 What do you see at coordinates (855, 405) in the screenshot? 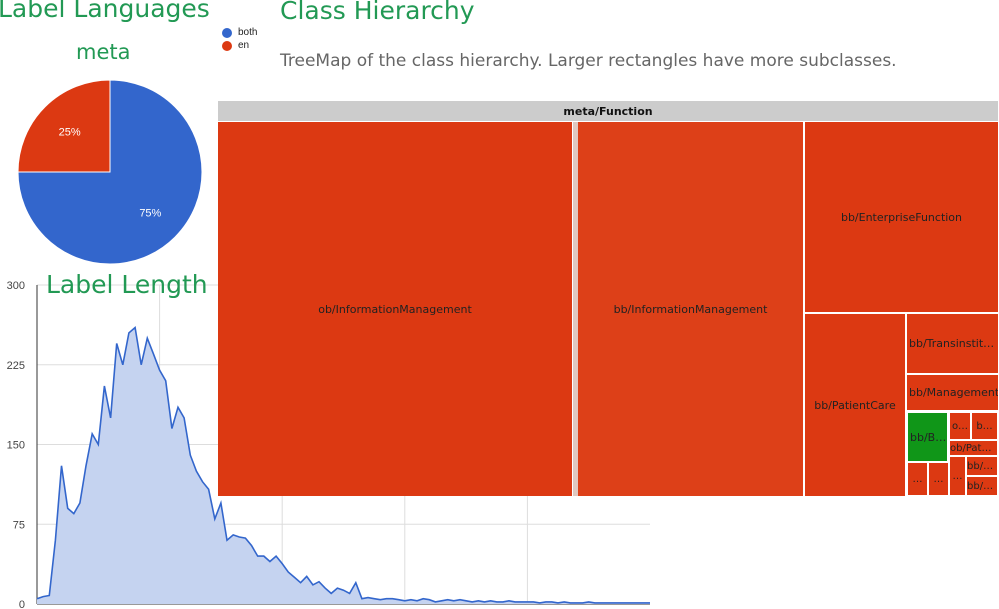
I see `treemap-cell: bb/PatientCare` at bounding box center [855, 405].